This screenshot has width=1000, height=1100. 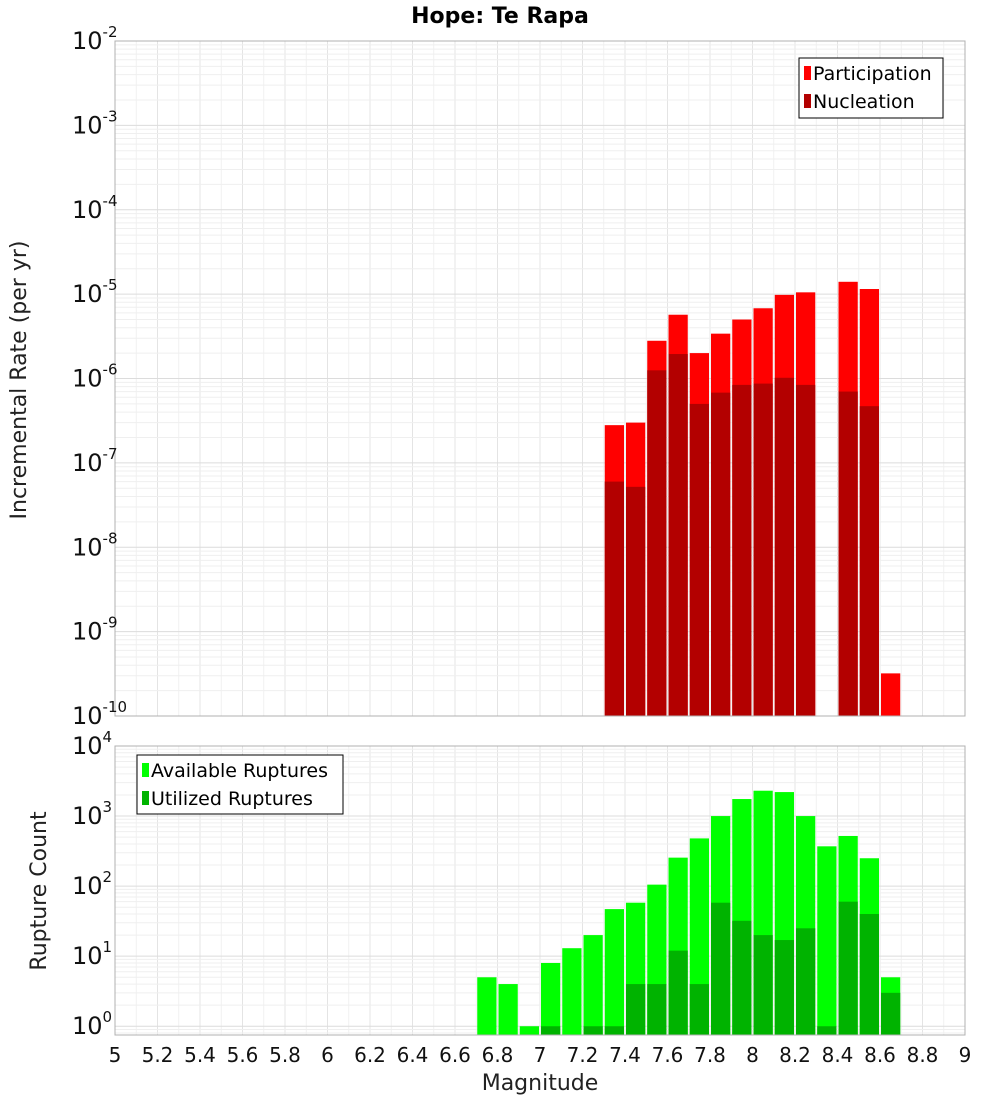 I want to click on legend: Available Ruptures Utilized Ruptures, so click(x=240, y=784).